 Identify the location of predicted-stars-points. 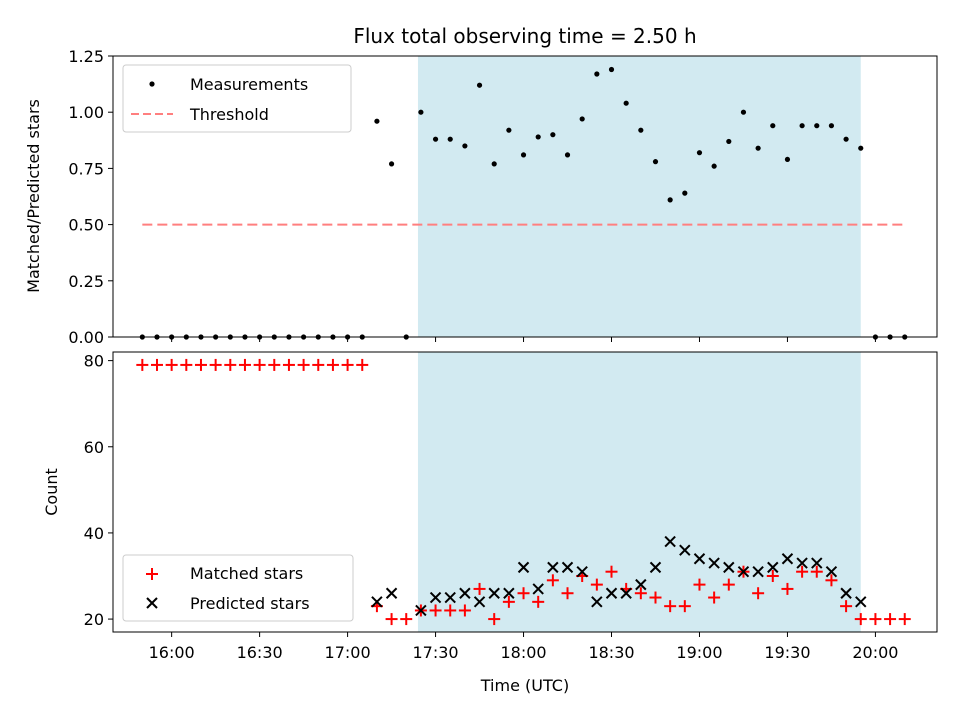
(619, 576).